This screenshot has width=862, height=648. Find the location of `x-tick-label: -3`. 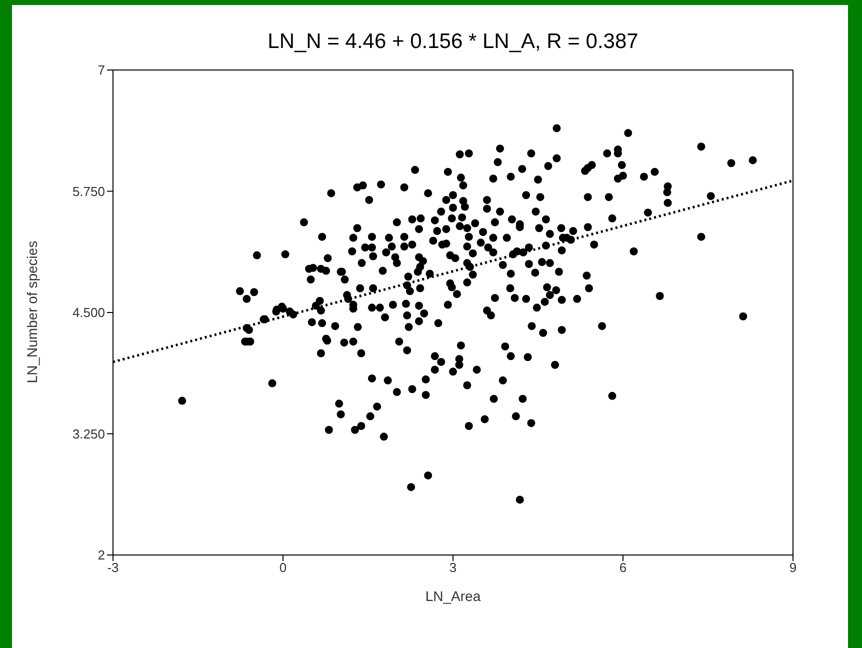

x-tick-label: -3 is located at coordinates (113, 568).